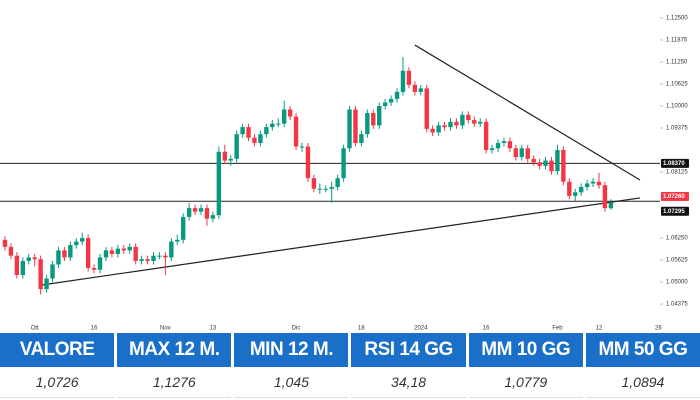 This screenshot has height=400, width=700. Describe the element at coordinates (677, 283) in the screenshot. I see `y-tick-label: 1.05000` at that location.